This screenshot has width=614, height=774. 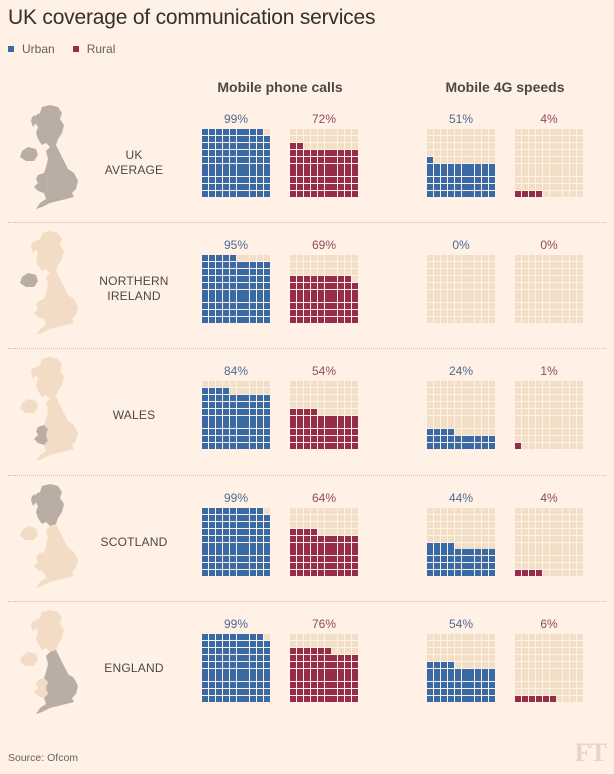 I want to click on wales-4g-urban-value-label: 24%, so click(x=461, y=371).